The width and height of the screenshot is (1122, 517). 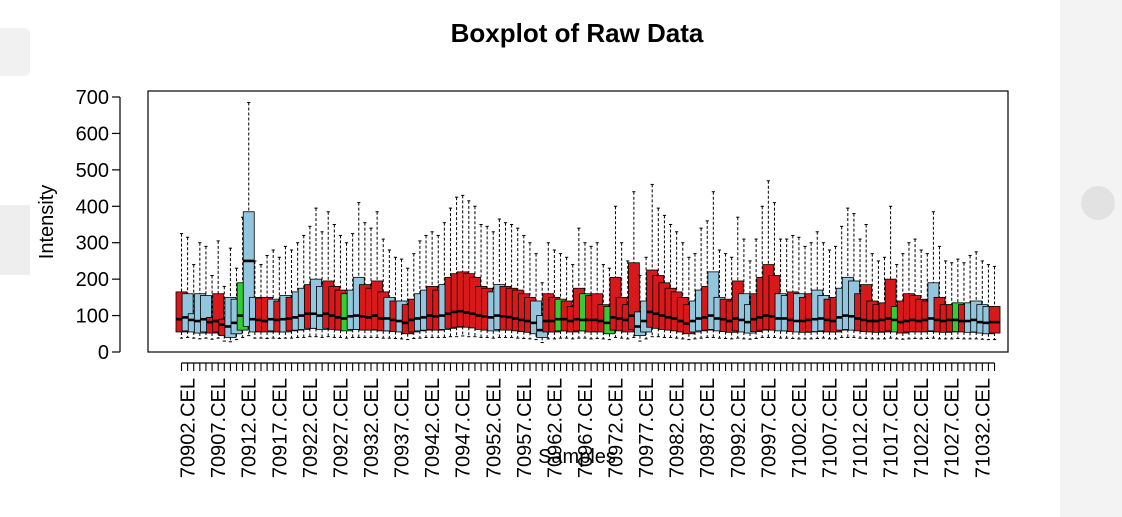 What do you see at coordinates (892, 428) in the screenshot?
I see `x-tick-label: 71017.CEL` at bounding box center [892, 428].